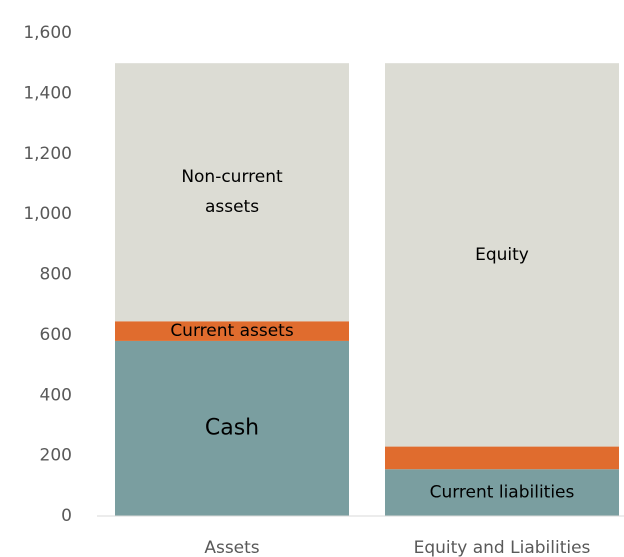  What do you see at coordinates (47, 93) in the screenshot?
I see `y-tick-label: 1,400` at bounding box center [47, 93].